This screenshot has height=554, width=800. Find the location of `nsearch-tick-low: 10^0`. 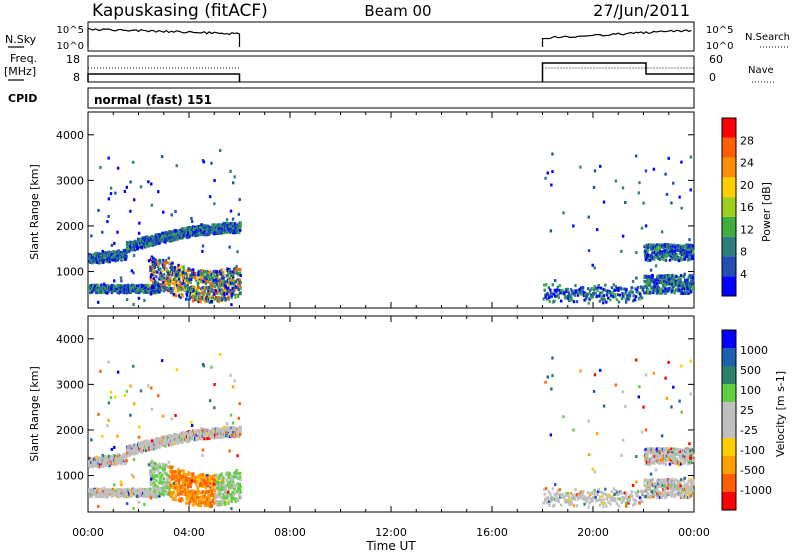

nsearch-tick-low: 10^0 is located at coordinates (719, 46).